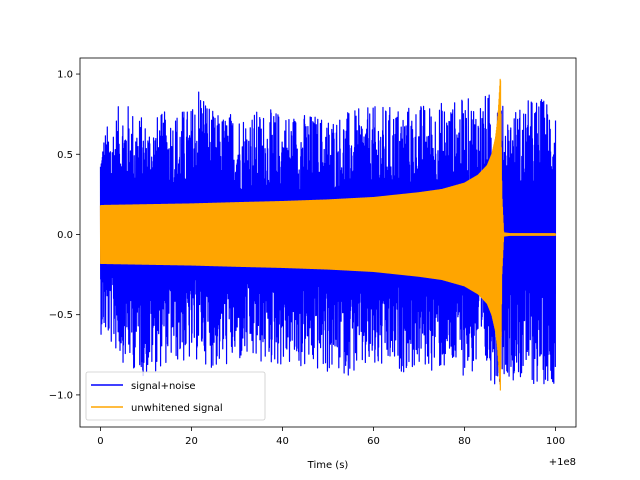 This screenshot has width=640, height=480. Describe the element at coordinates (100, 441) in the screenshot. I see `x-tick-label: 0` at that location.